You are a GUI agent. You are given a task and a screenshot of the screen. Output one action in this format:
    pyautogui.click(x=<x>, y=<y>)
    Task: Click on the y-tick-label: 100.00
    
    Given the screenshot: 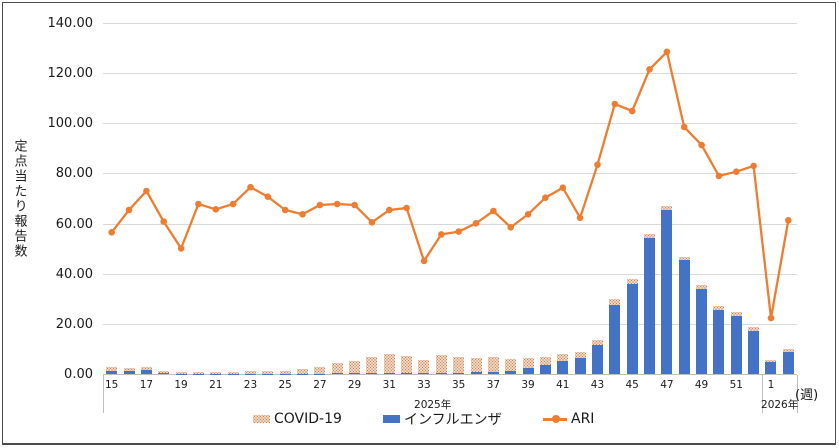 What is the action you would take?
    pyautogui.click(x=70, y=124)
    